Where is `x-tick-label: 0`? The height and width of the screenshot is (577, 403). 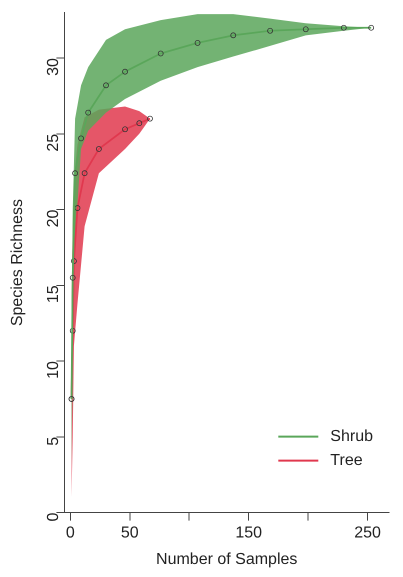
x-tick-label: 0 is located at coordinates (70, 533).